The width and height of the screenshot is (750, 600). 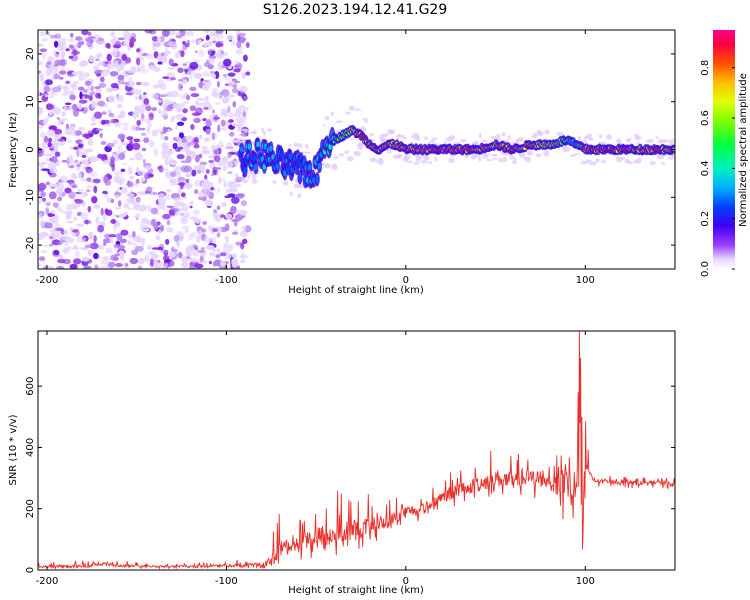 I want to click on y-tick-label: -10, so click(x=30, y=197).